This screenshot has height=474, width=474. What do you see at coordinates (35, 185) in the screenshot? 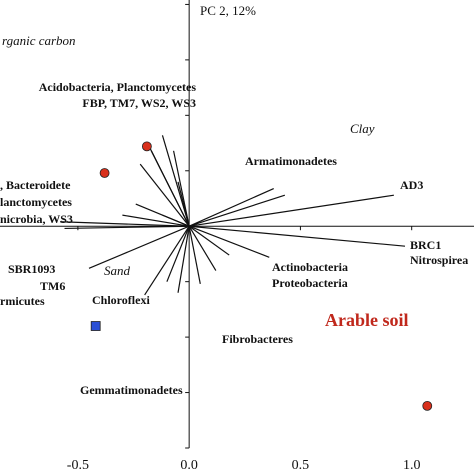
I see `biplot-label: , Bacteroidete` at bounding box center [35, 185].